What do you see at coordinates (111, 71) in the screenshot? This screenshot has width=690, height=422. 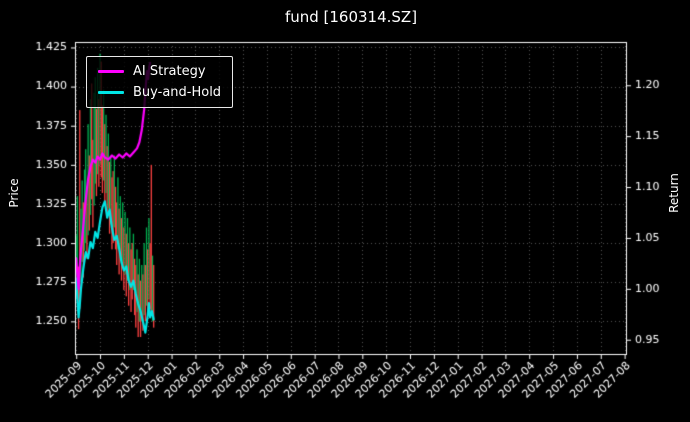 I see `ai-strategy-line-swatch` at bounding box center [111, 71].